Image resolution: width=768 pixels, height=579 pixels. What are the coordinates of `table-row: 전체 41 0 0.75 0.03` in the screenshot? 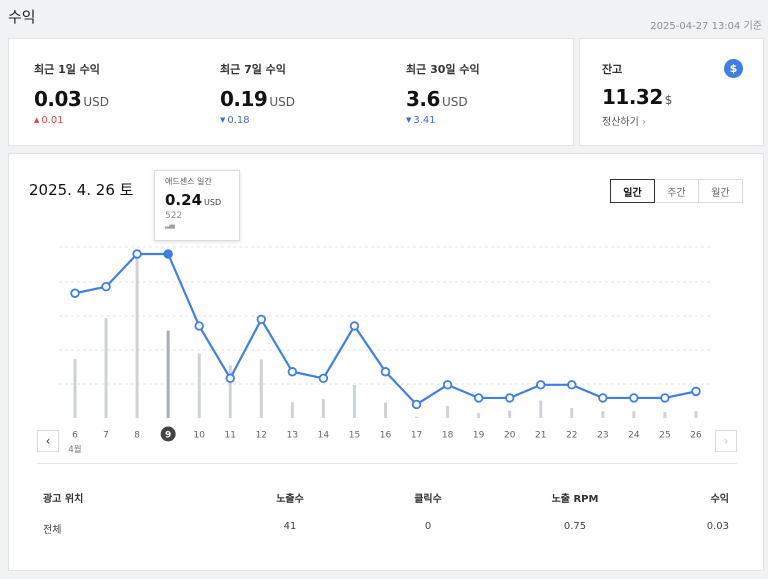 It's located at (386, 536).